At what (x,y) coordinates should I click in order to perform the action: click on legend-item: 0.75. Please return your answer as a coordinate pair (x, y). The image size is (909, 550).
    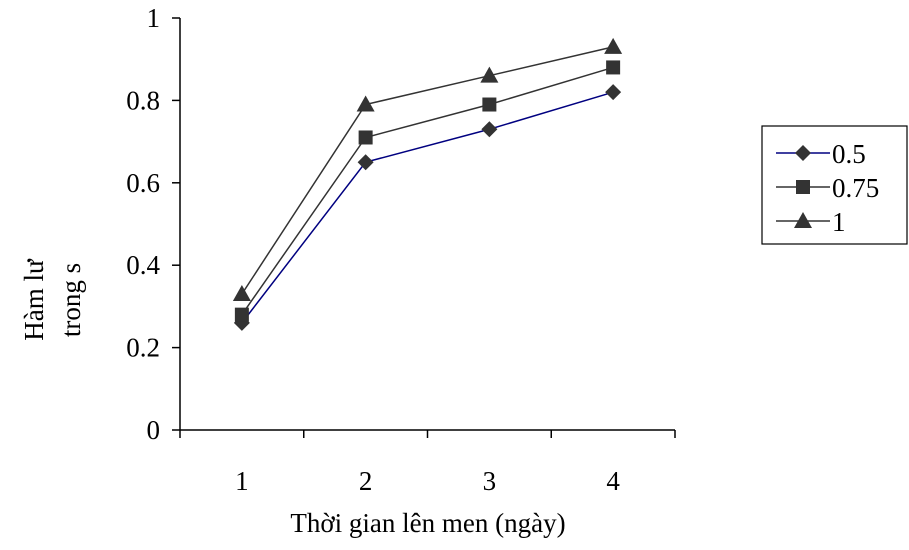
    Looking at the image, I should click on (827, 188).